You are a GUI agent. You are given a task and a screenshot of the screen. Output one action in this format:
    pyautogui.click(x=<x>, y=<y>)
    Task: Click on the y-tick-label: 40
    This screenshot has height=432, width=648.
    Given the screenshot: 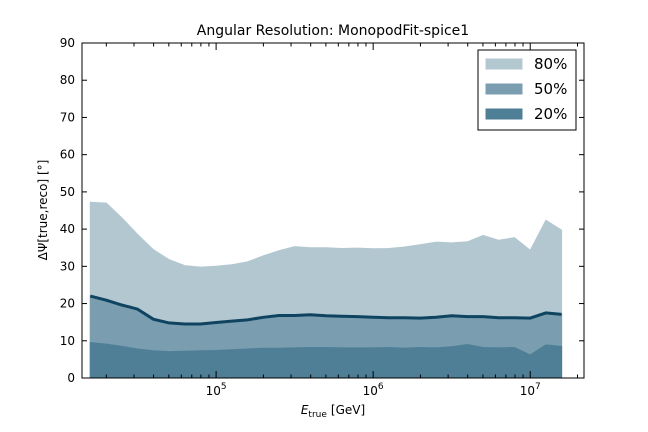 What is the action you would take?
    pyautogui.click(x=67, y=229)
    